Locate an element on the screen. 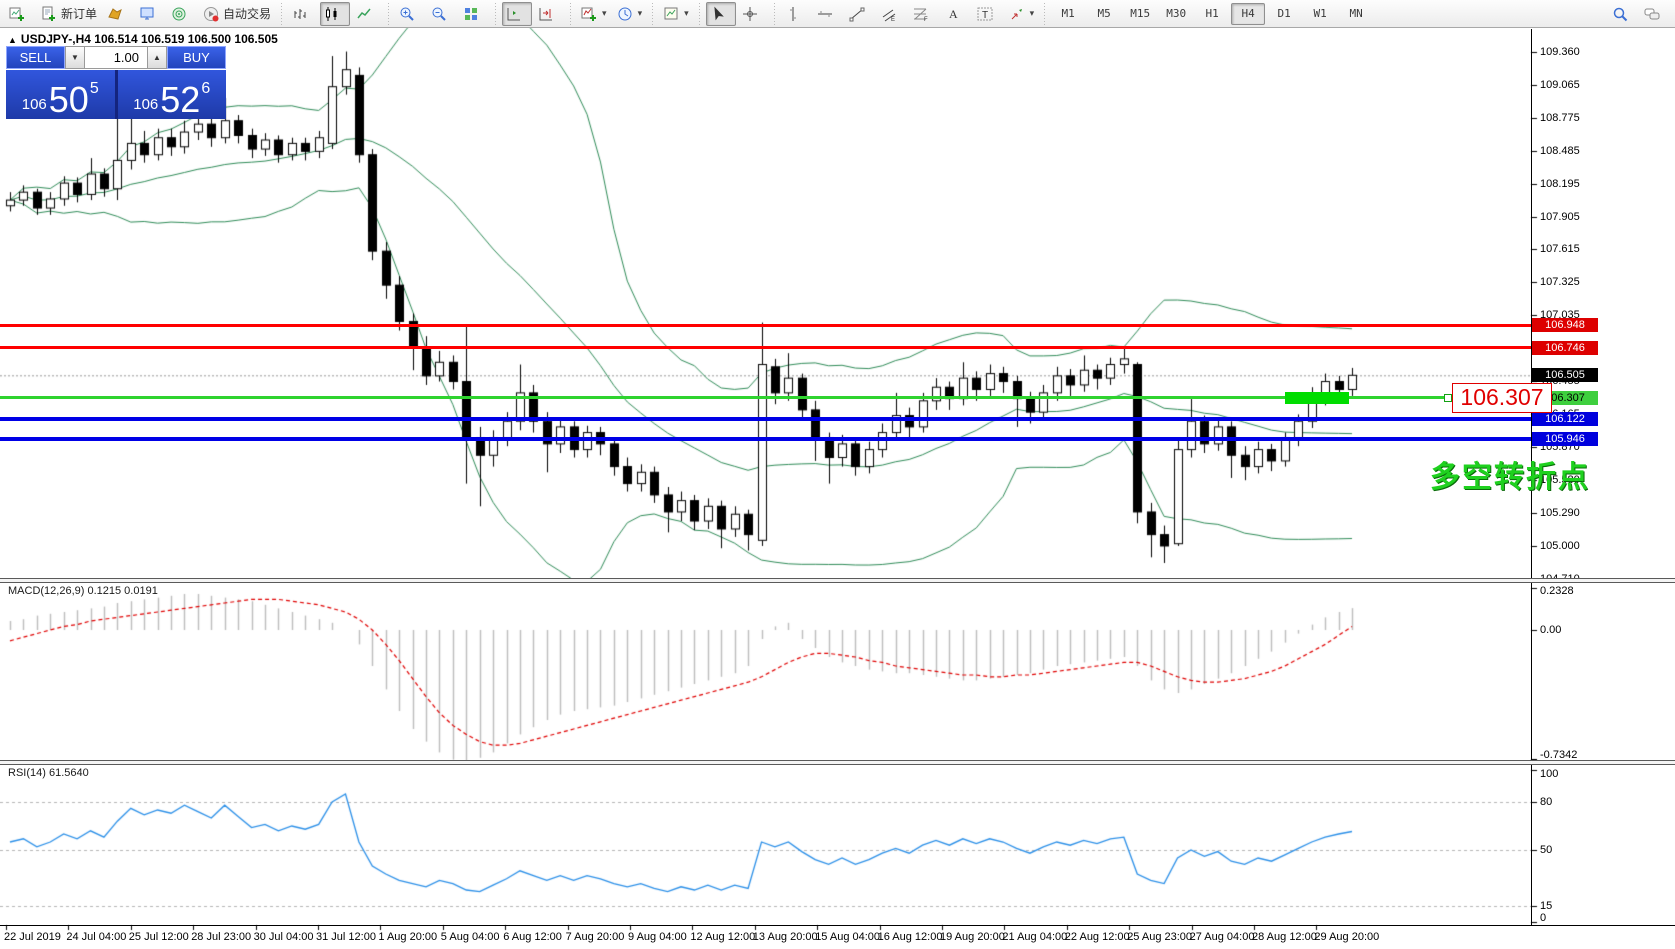 This screenshot has height=949, width=1675. time-axis-label: 31 Jul 12:00 is located at coordinates (346, 937).